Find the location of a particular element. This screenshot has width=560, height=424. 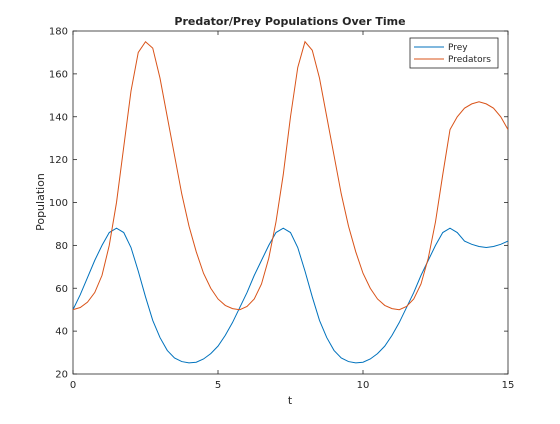

y-tick-label: 100 is located at coordinates (58, 203).